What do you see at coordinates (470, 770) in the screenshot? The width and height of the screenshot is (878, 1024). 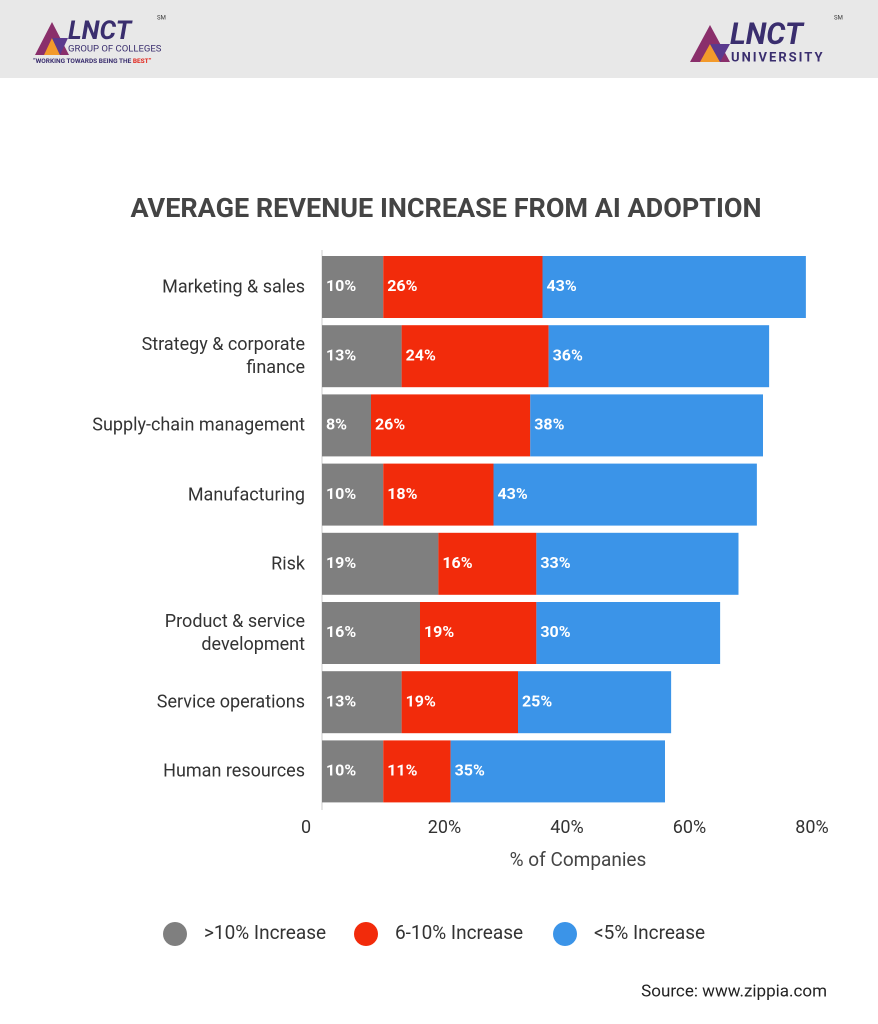 I see `value-label: 35%` at bounding box center [470, 770].